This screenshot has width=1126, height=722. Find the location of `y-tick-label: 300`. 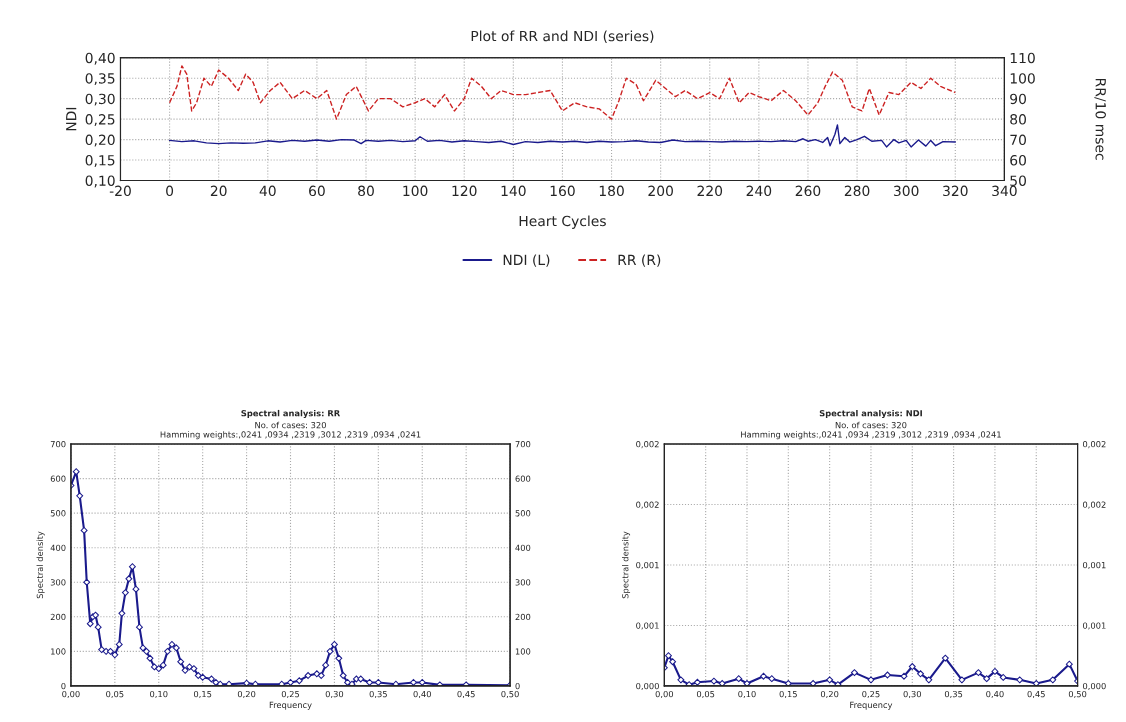

y-tick-label: 300 is located at coordinates (58, 582).